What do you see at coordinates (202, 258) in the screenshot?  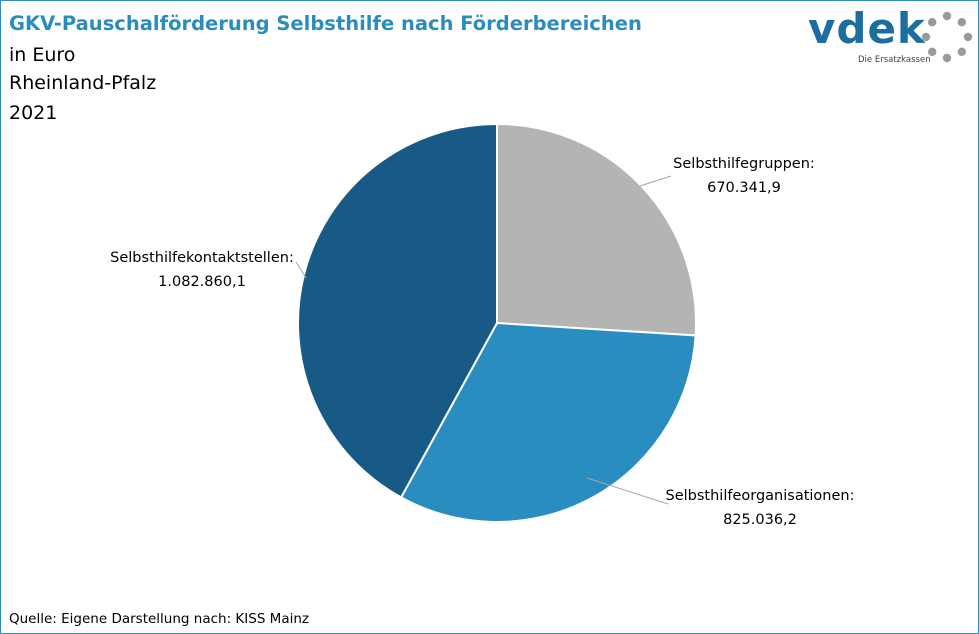 I see `slice-label-3: Selbsthilfekontaktstellen:` at bounding box center [202, 258].